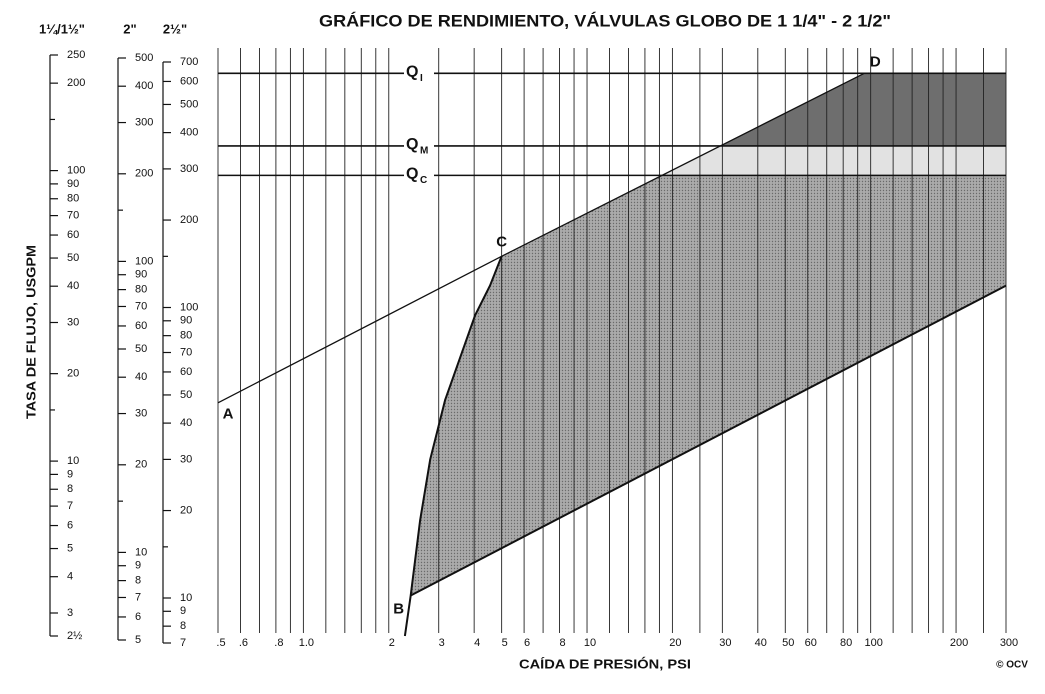 The width and height of the screenshot is (1045, 694). Describe the element at coordinates (62, 28) in the screenshot. I see `scale-header: 1¼/1½"` at that location.